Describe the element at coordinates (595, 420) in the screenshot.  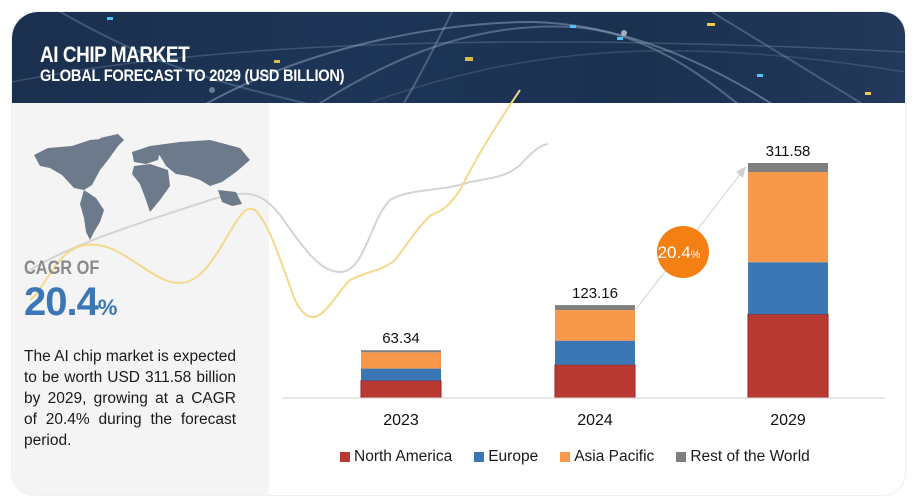
I see `x-tick-label-2024: 2024` at that location.